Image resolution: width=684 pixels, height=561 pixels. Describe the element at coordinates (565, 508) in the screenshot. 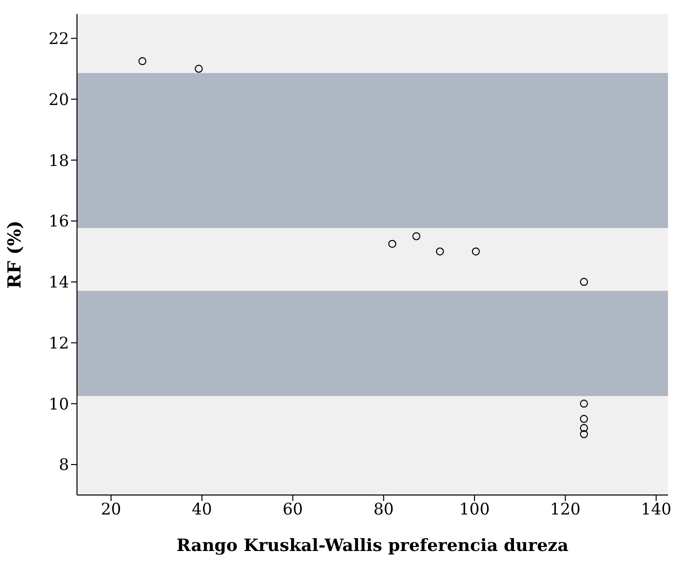

I see `x-tick-label: 120` at that location.